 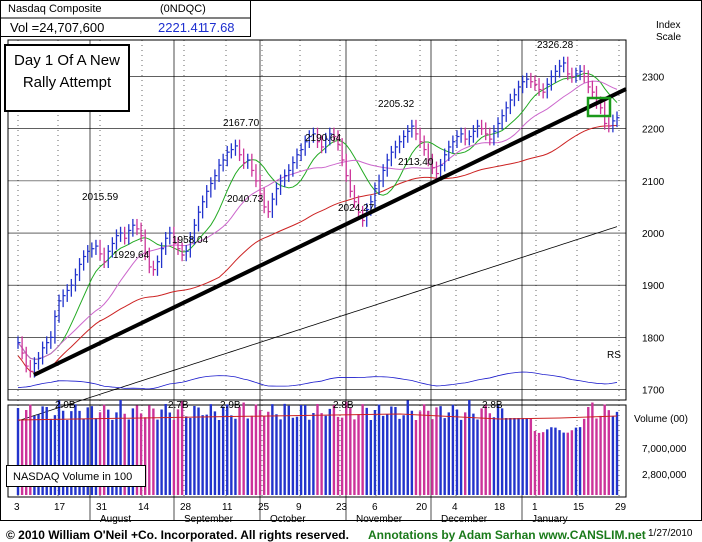 What do you see at coordinates (317, 380) in the screenshot?
I see `rs-line` at bounding box center [317, 380].